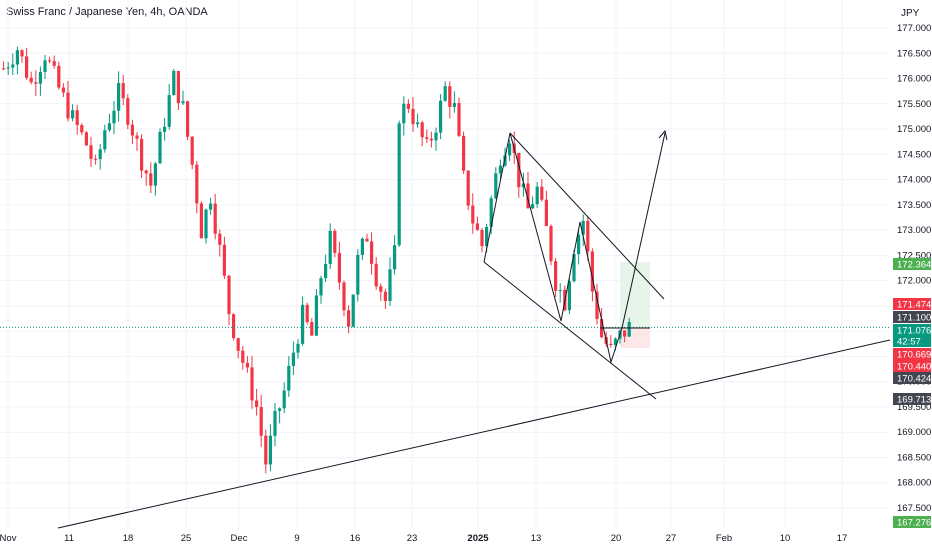 This screenshot has height=550, width=932. I want to click on price-tick-label: 168.000, so click(914, 483).